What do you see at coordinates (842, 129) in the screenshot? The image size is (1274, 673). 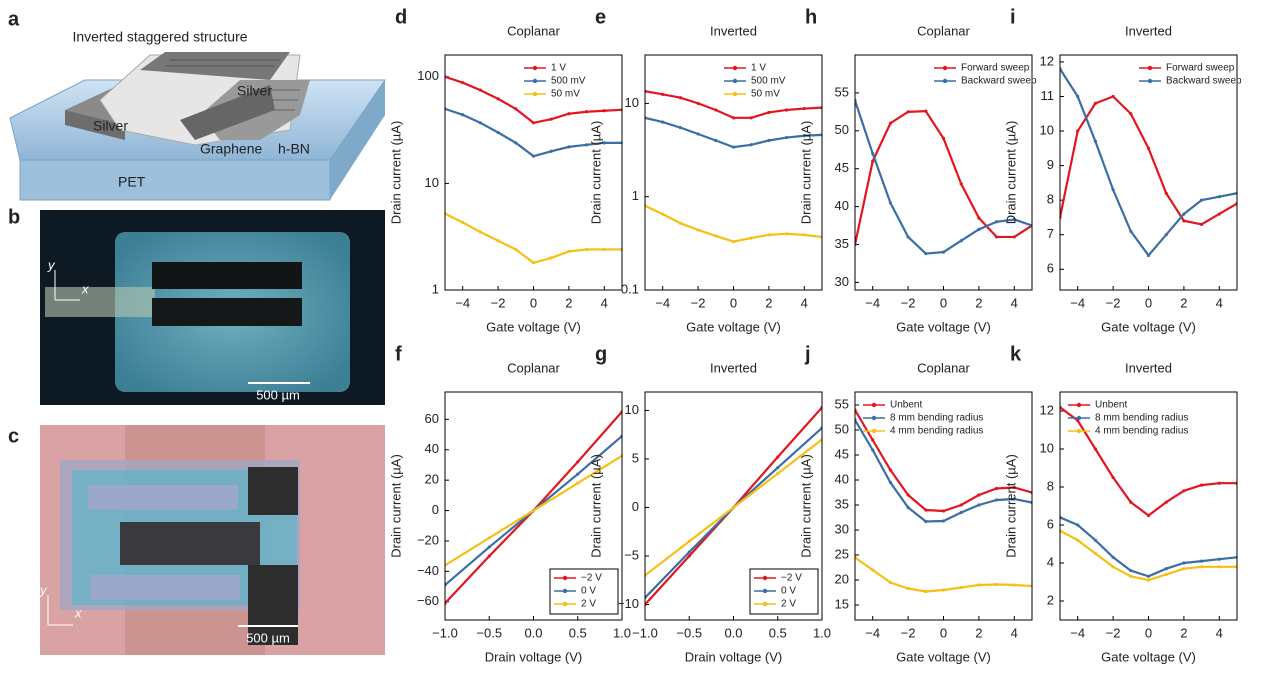 I see `y-tick-label: 50` at bounding box center [842, 129].